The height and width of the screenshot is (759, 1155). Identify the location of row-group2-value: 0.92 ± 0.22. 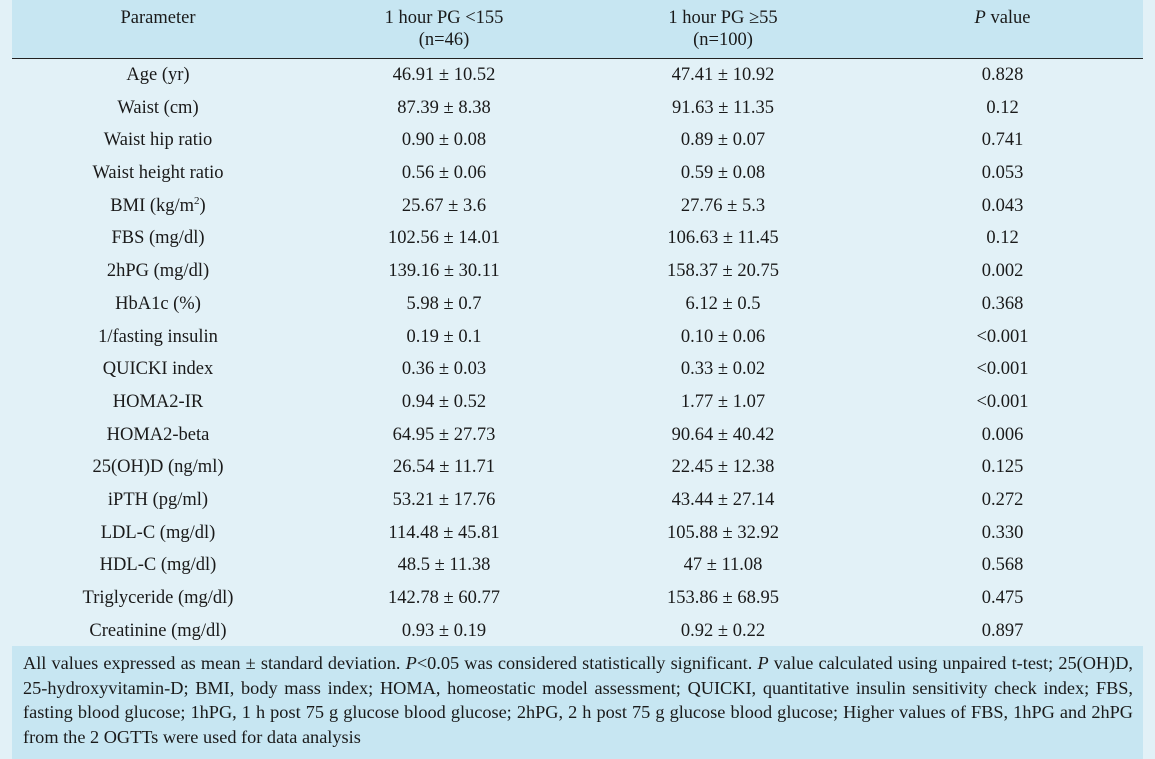
(723, 630).